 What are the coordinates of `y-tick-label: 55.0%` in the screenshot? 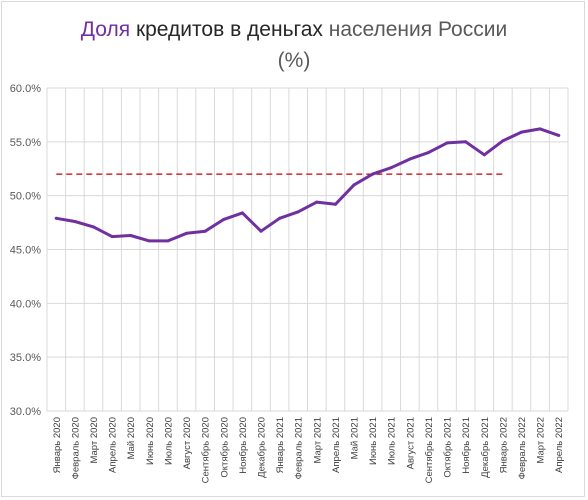 It's located at (25, 143).